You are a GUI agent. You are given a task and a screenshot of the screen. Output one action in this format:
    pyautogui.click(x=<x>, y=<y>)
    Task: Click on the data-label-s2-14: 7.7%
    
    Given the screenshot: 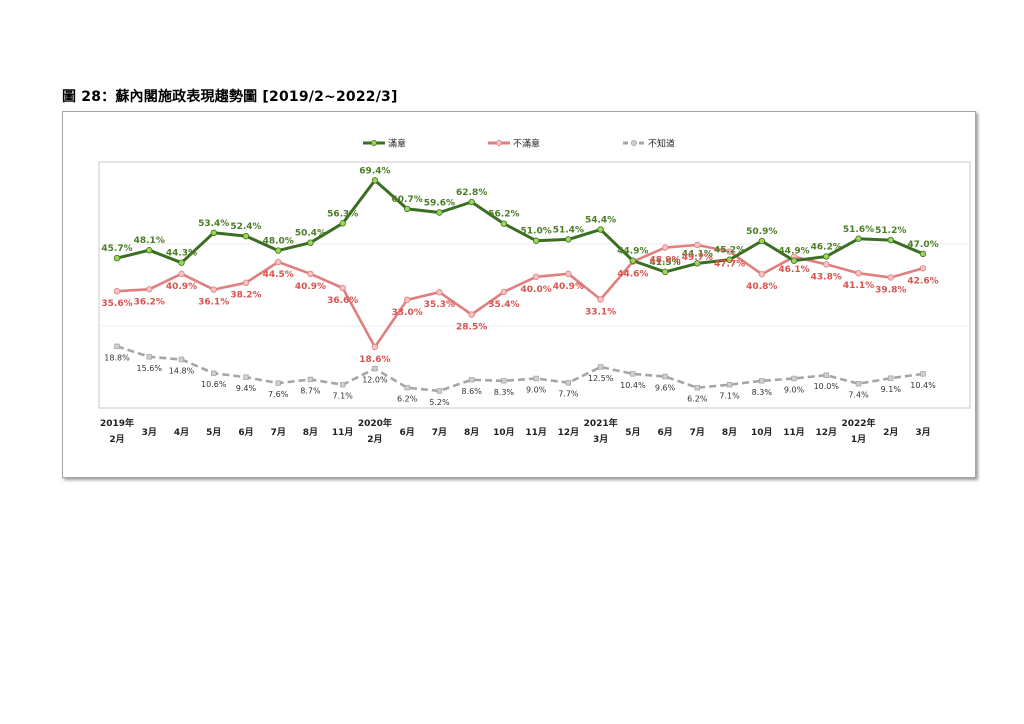 What is the action you would take?
    pyautogui.click(x=568, y=394)
    